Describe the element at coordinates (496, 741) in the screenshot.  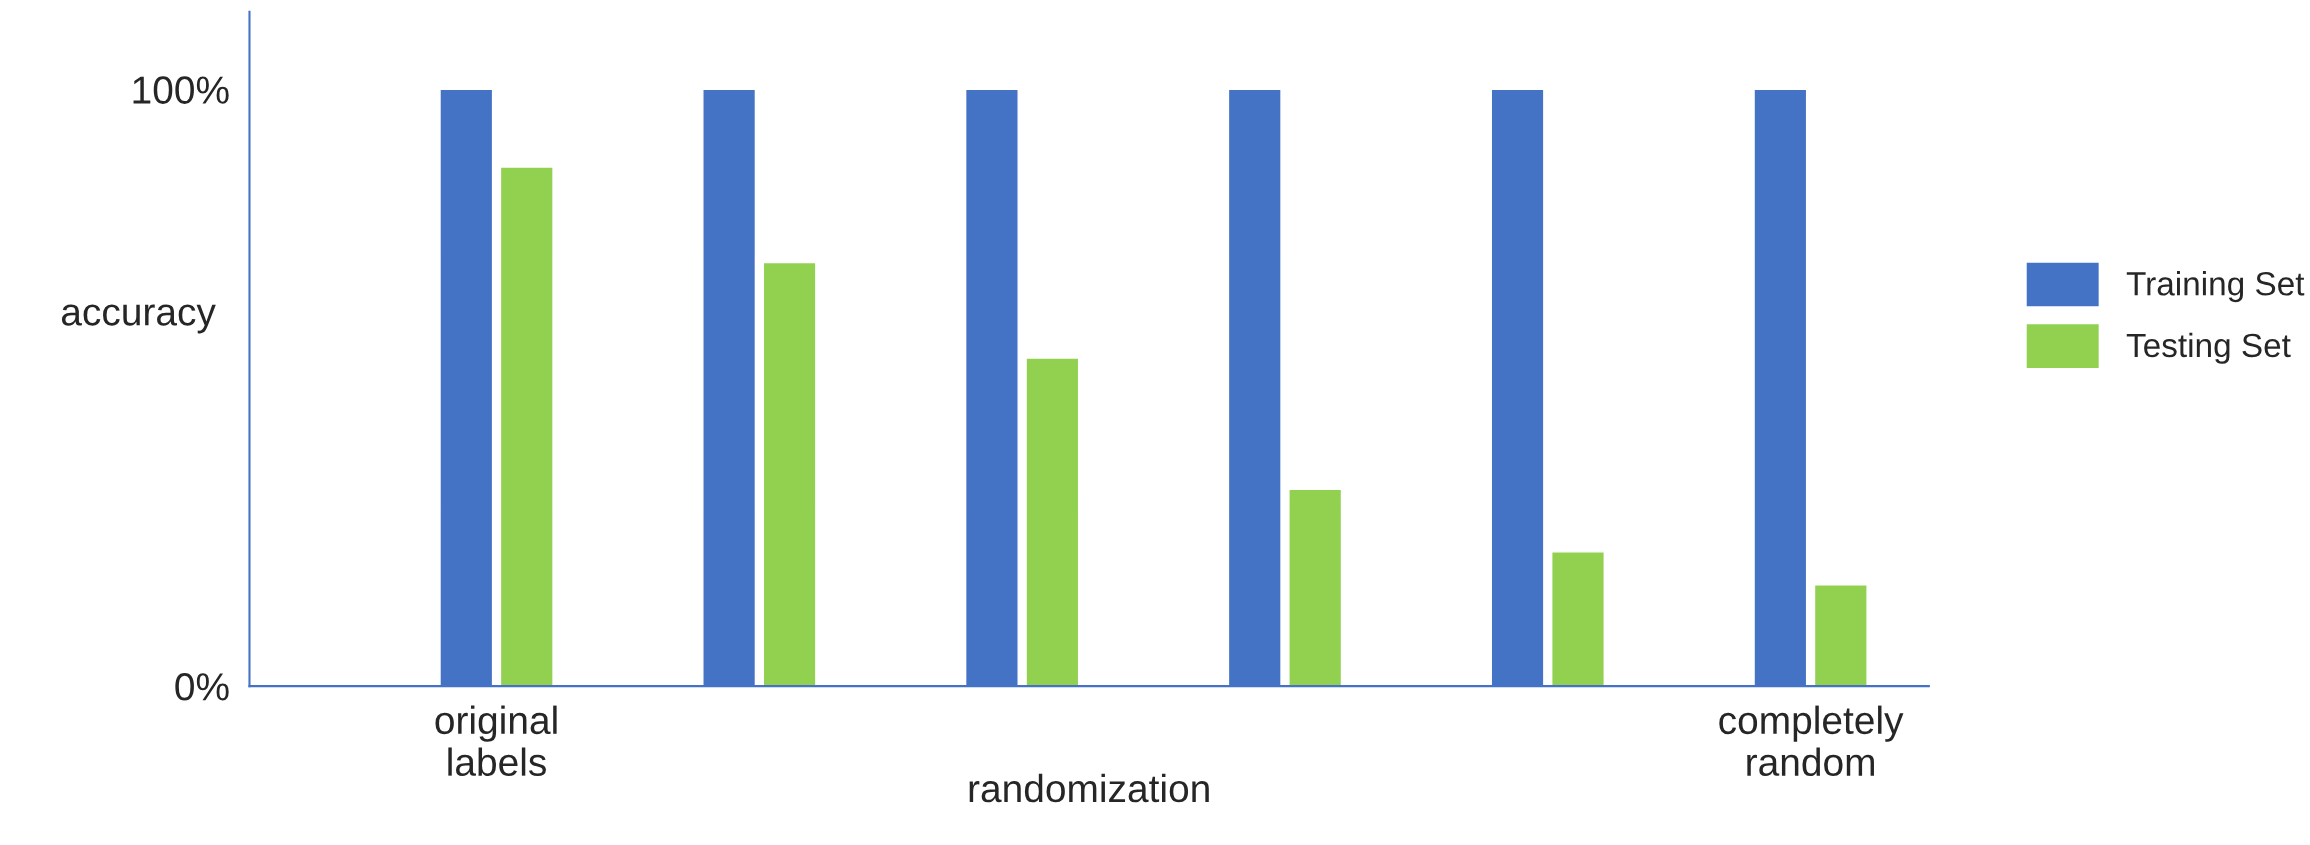
I see `x-tick-label: original labels` at that location.